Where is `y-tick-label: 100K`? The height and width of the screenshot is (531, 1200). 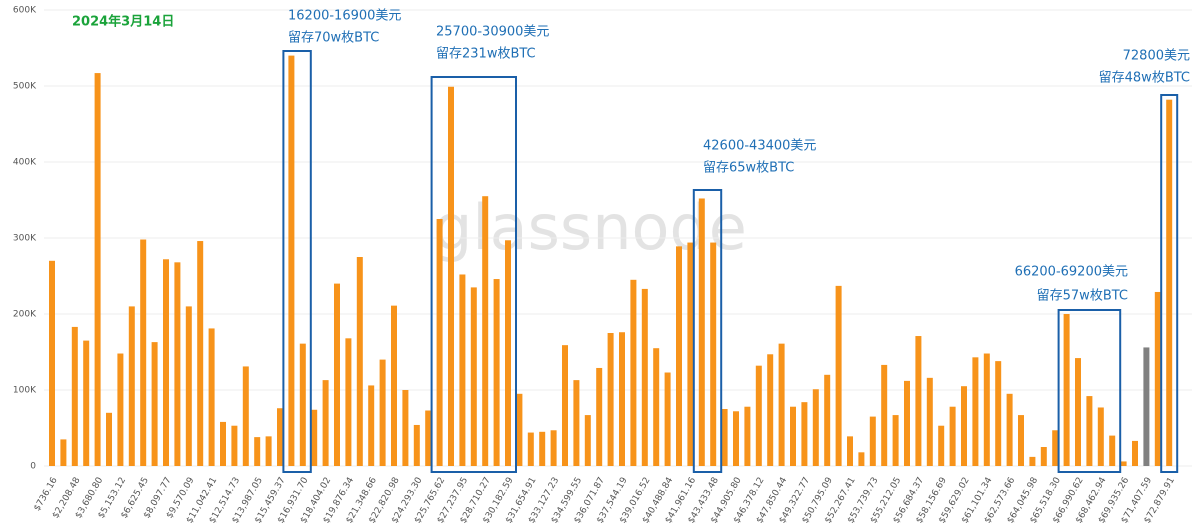 y-tick-label: 100K is located at coordinates (25, 391).